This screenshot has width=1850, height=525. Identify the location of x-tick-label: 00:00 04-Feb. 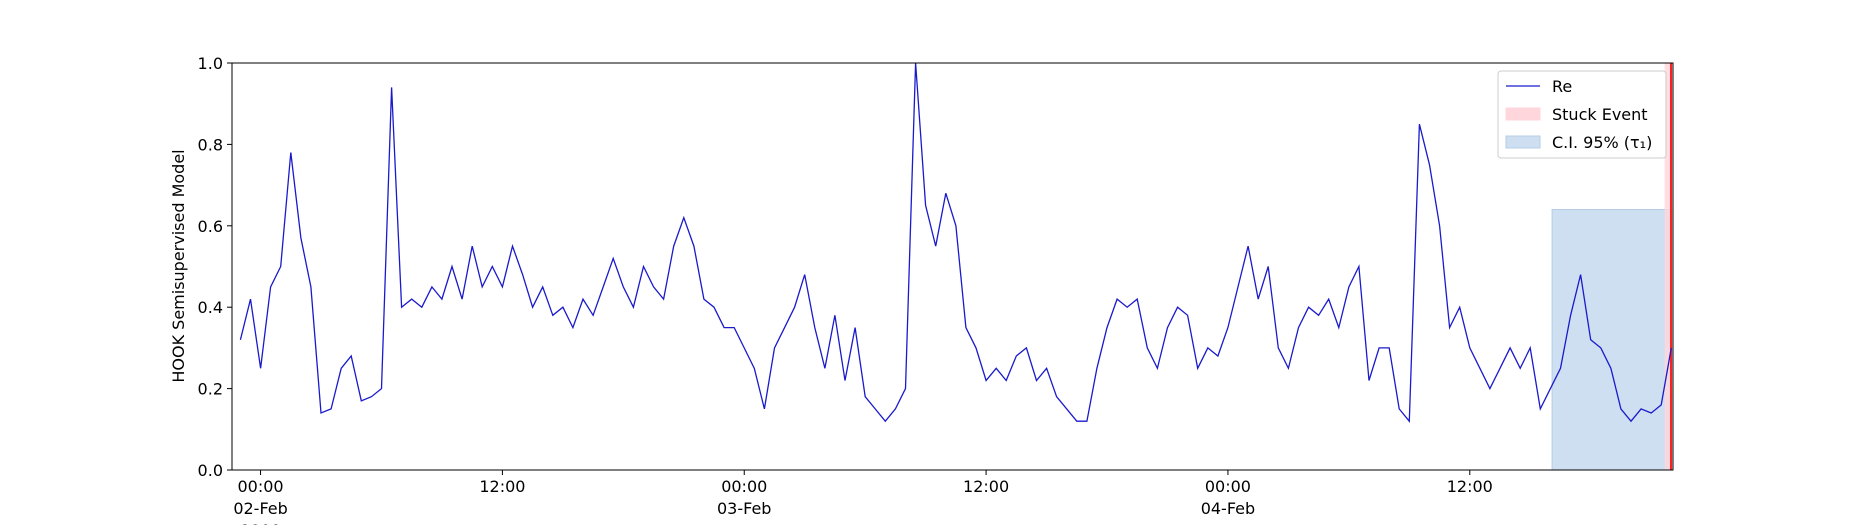
(1228, 497).